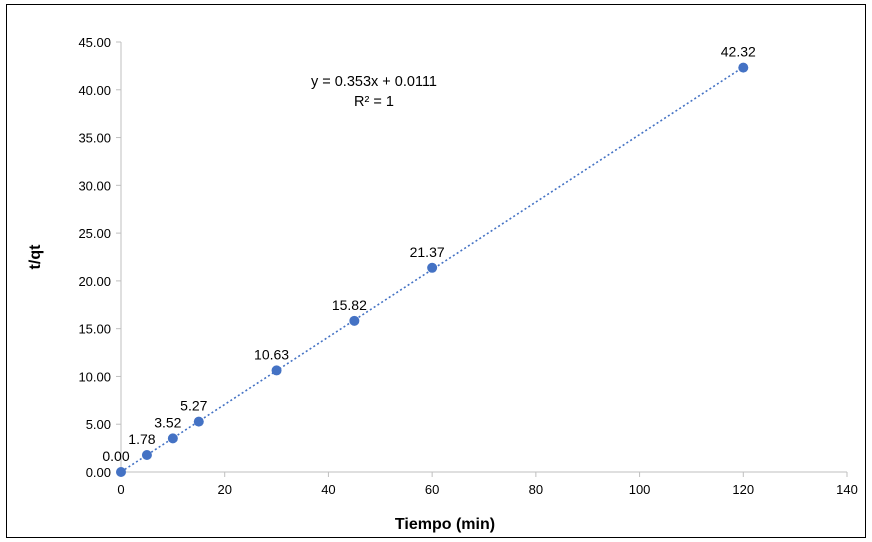 Image resolution: width=872 pixels, height=542 pixels. Describe the element at coordinates (141, 439) in the screenshot. I see `data-label: 1.78` at that location.